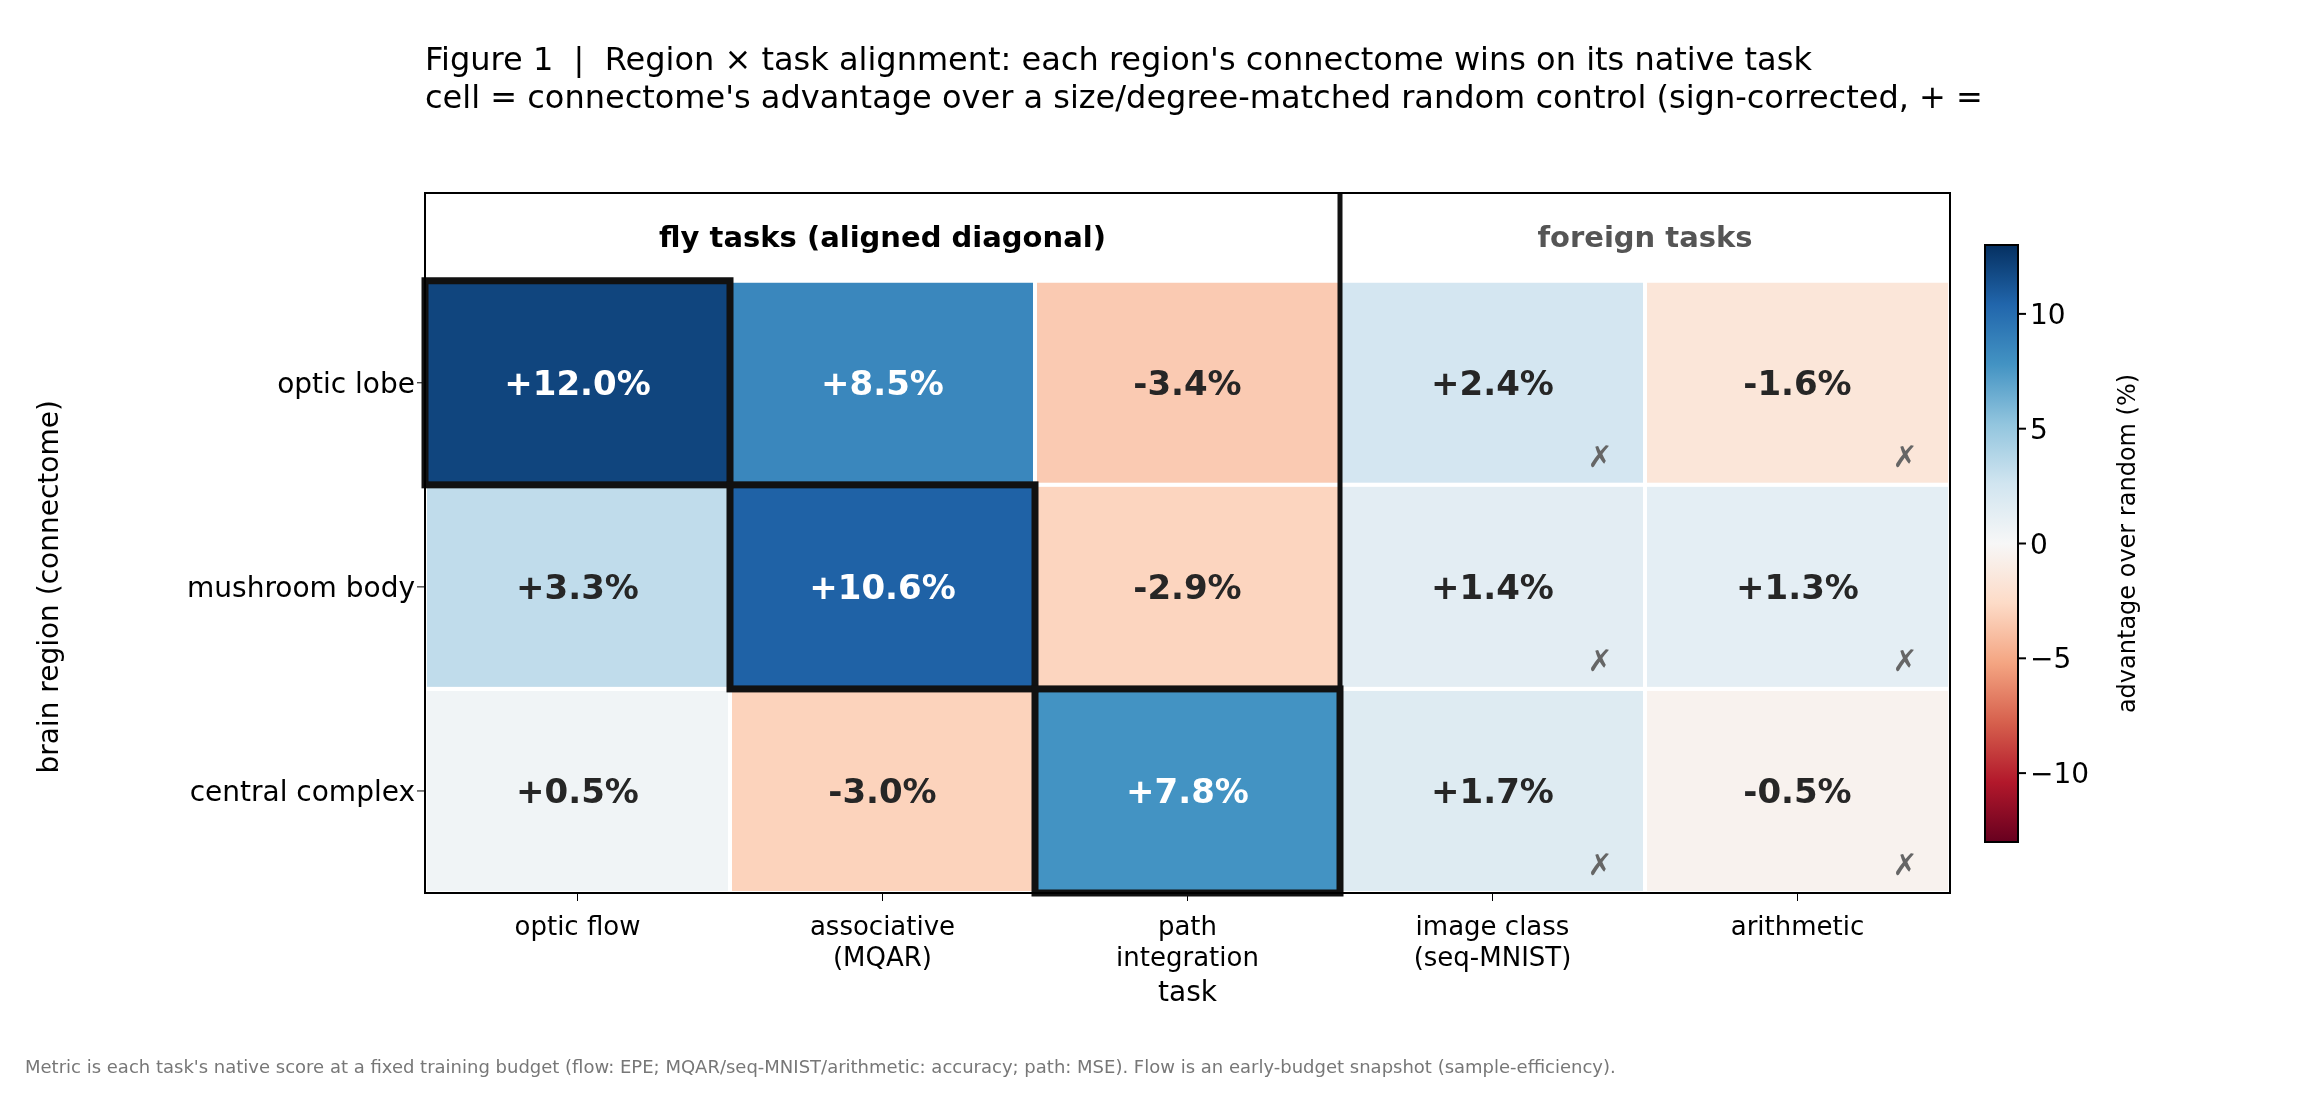 The width and height of the screenshot is (2304, 1104). What do you see at coordinates (1188, 991) in the screenshot?
I see `x-axis-title: task` at bounding box center [1188, 991].